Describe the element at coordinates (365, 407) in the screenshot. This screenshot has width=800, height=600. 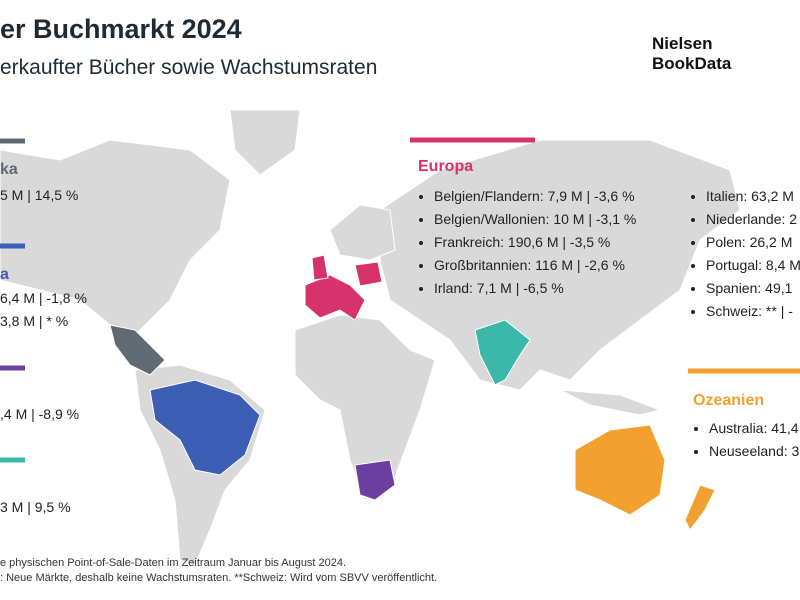
I see `africa` at that location.